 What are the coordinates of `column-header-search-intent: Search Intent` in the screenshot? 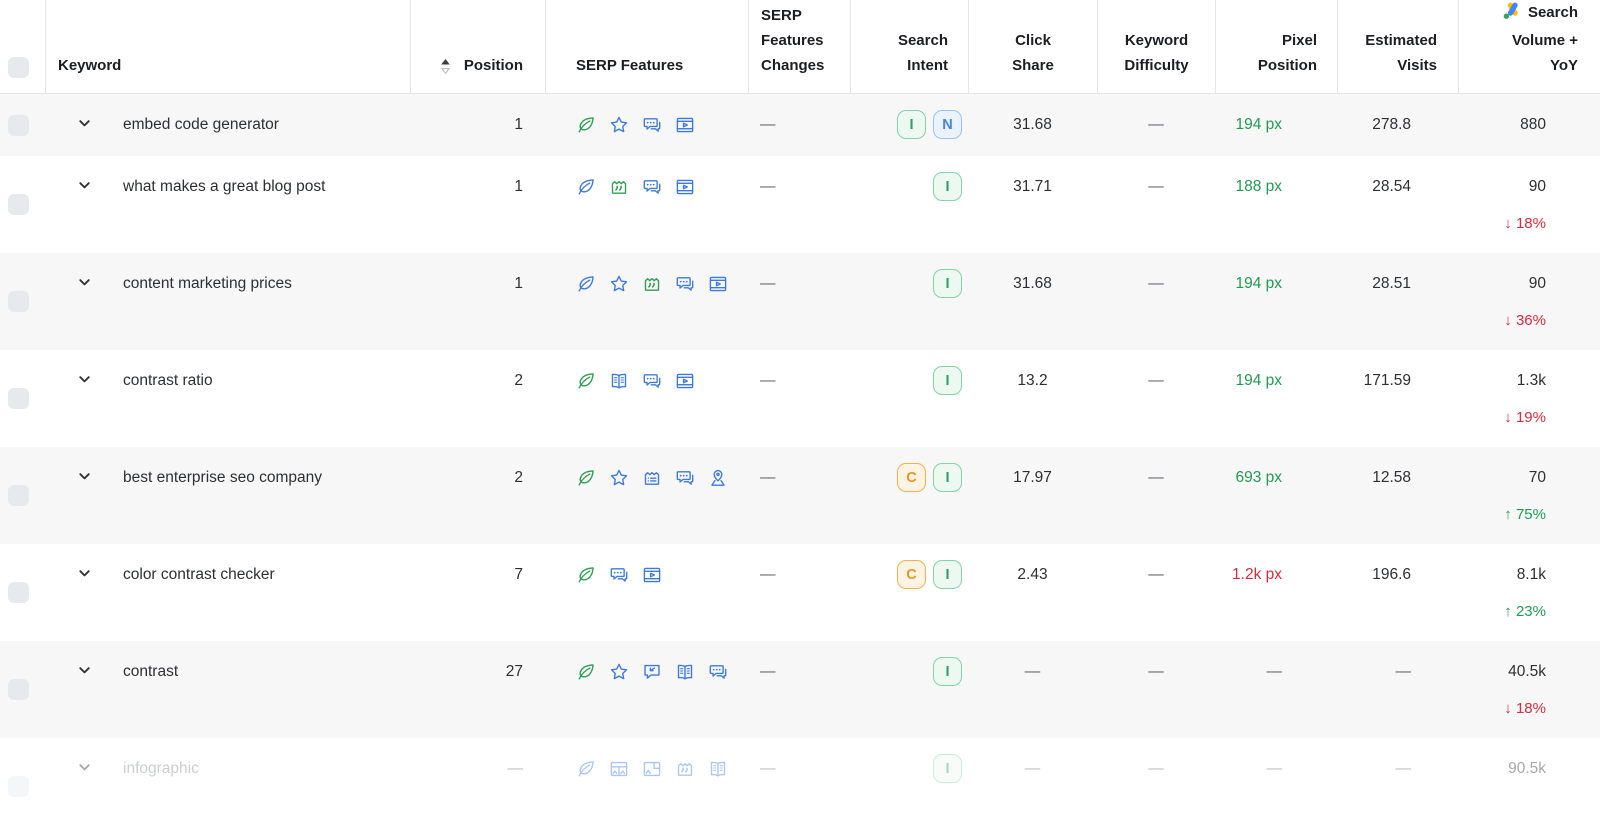 It's located at (909, 46).